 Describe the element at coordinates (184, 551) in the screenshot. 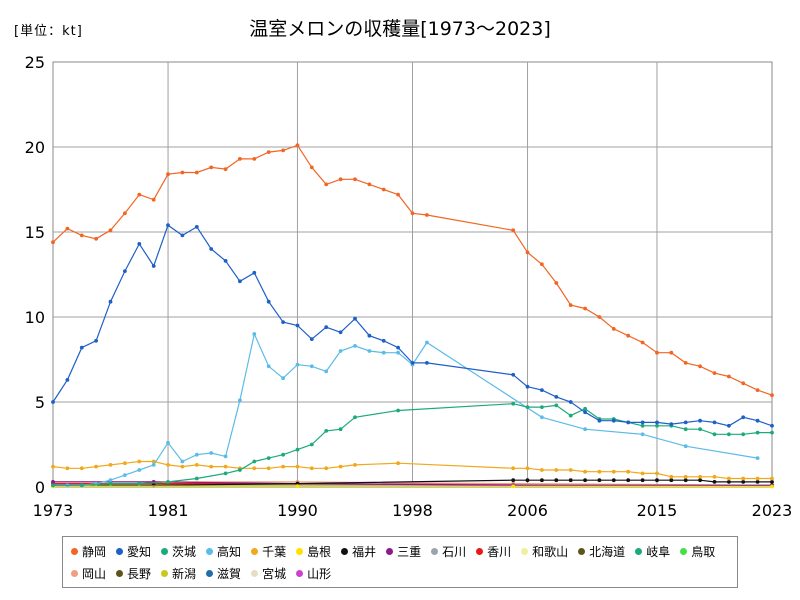

I see `legend-label: 茨城` at that location.